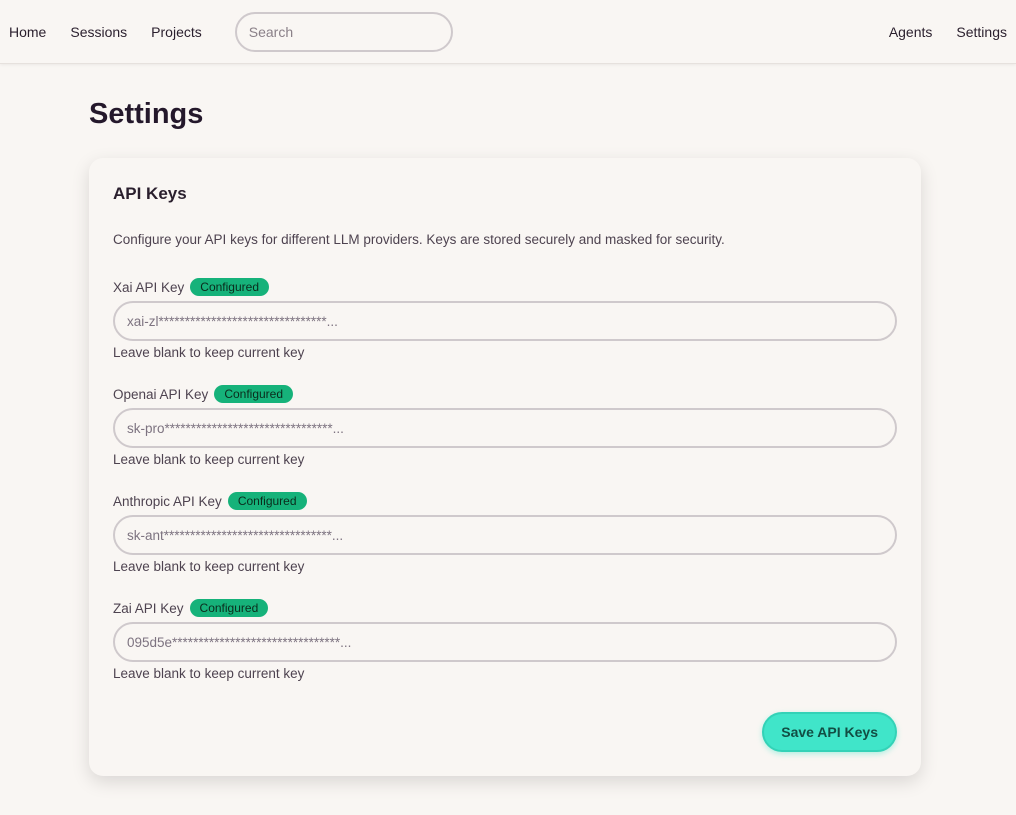  Describe the element at coordinates (99, 31) in the screenshot. I see `nav-sessions: Sessions` at that location.